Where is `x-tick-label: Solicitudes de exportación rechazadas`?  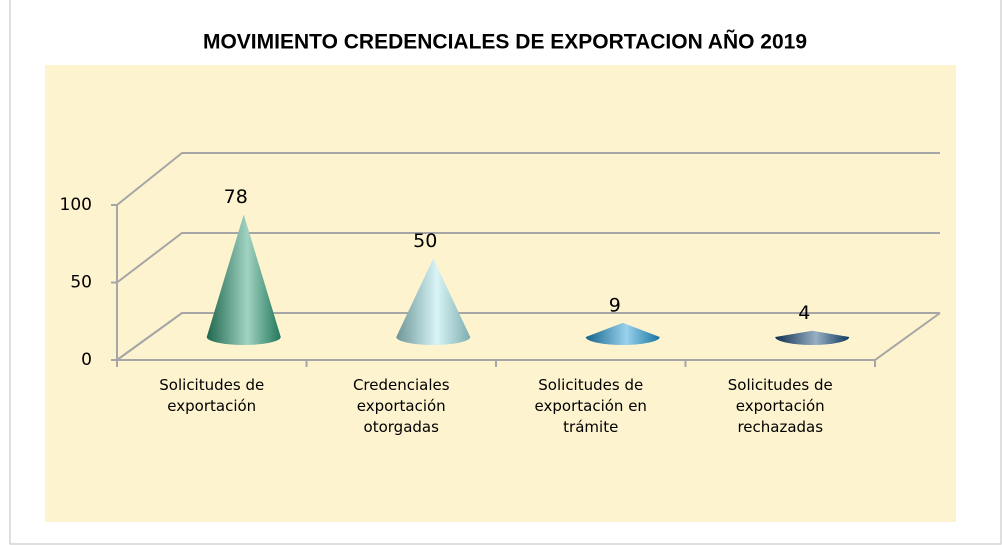 x-tick-label: Solicitudes de exportación rechazadas is located at coordinates (780, 406).